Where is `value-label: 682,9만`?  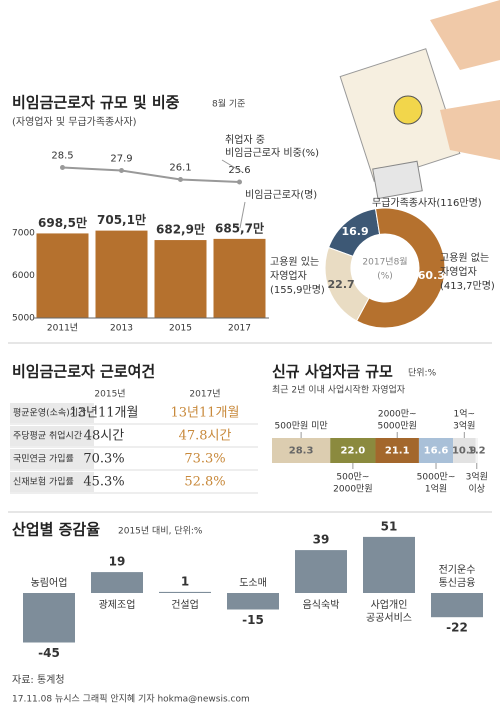
value-label: 682,9만 is located at coordinates (180, 229).